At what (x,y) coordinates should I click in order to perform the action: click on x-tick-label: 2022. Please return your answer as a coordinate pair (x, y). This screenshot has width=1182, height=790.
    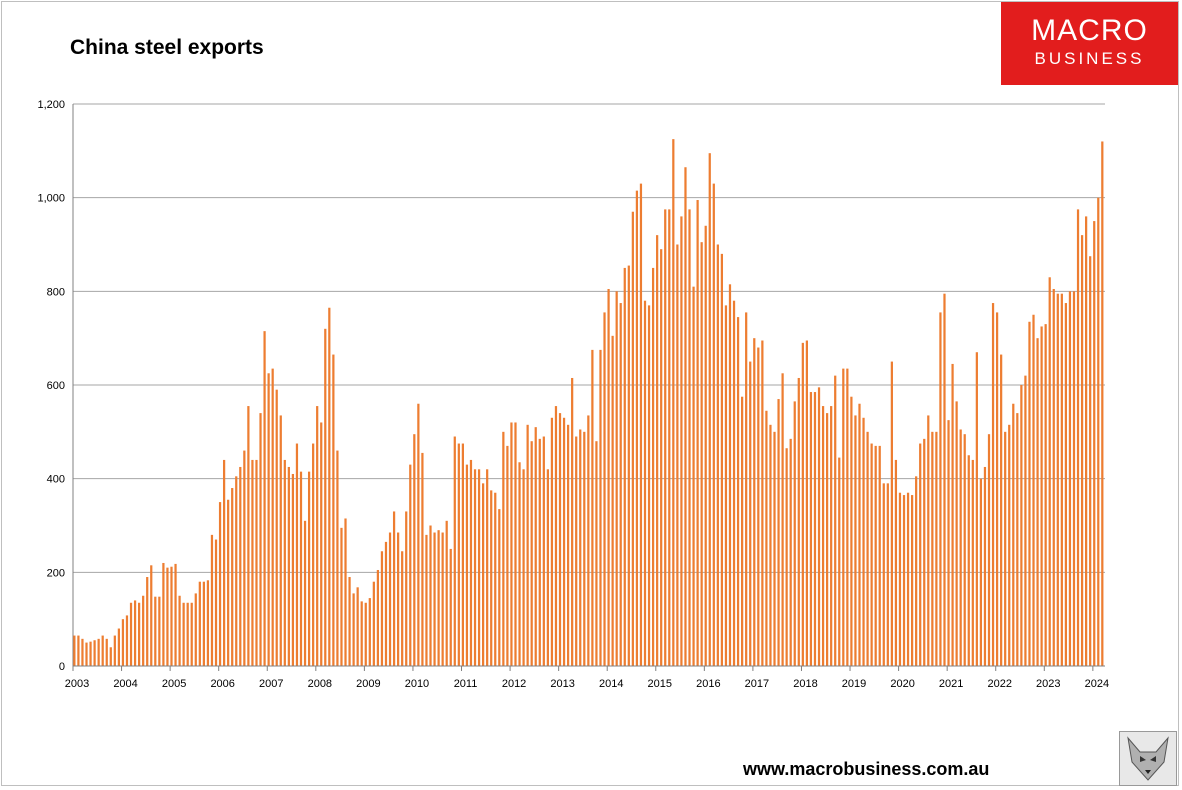
    Looking at the image, I should click on (999, 684).